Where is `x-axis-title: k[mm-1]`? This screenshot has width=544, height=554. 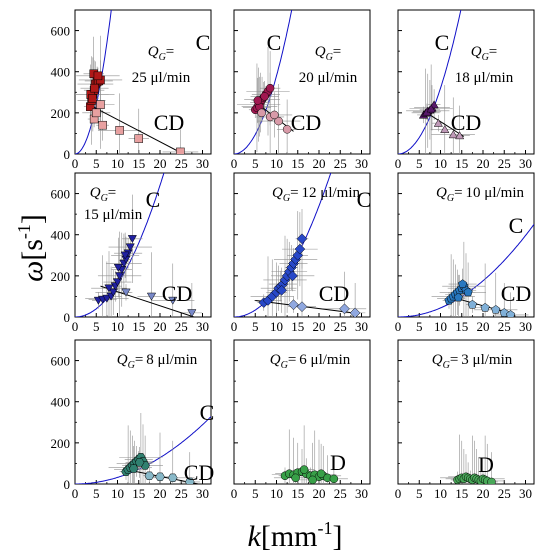 x-axis-title: k[mm-1] is located at coordinates (295, 535).